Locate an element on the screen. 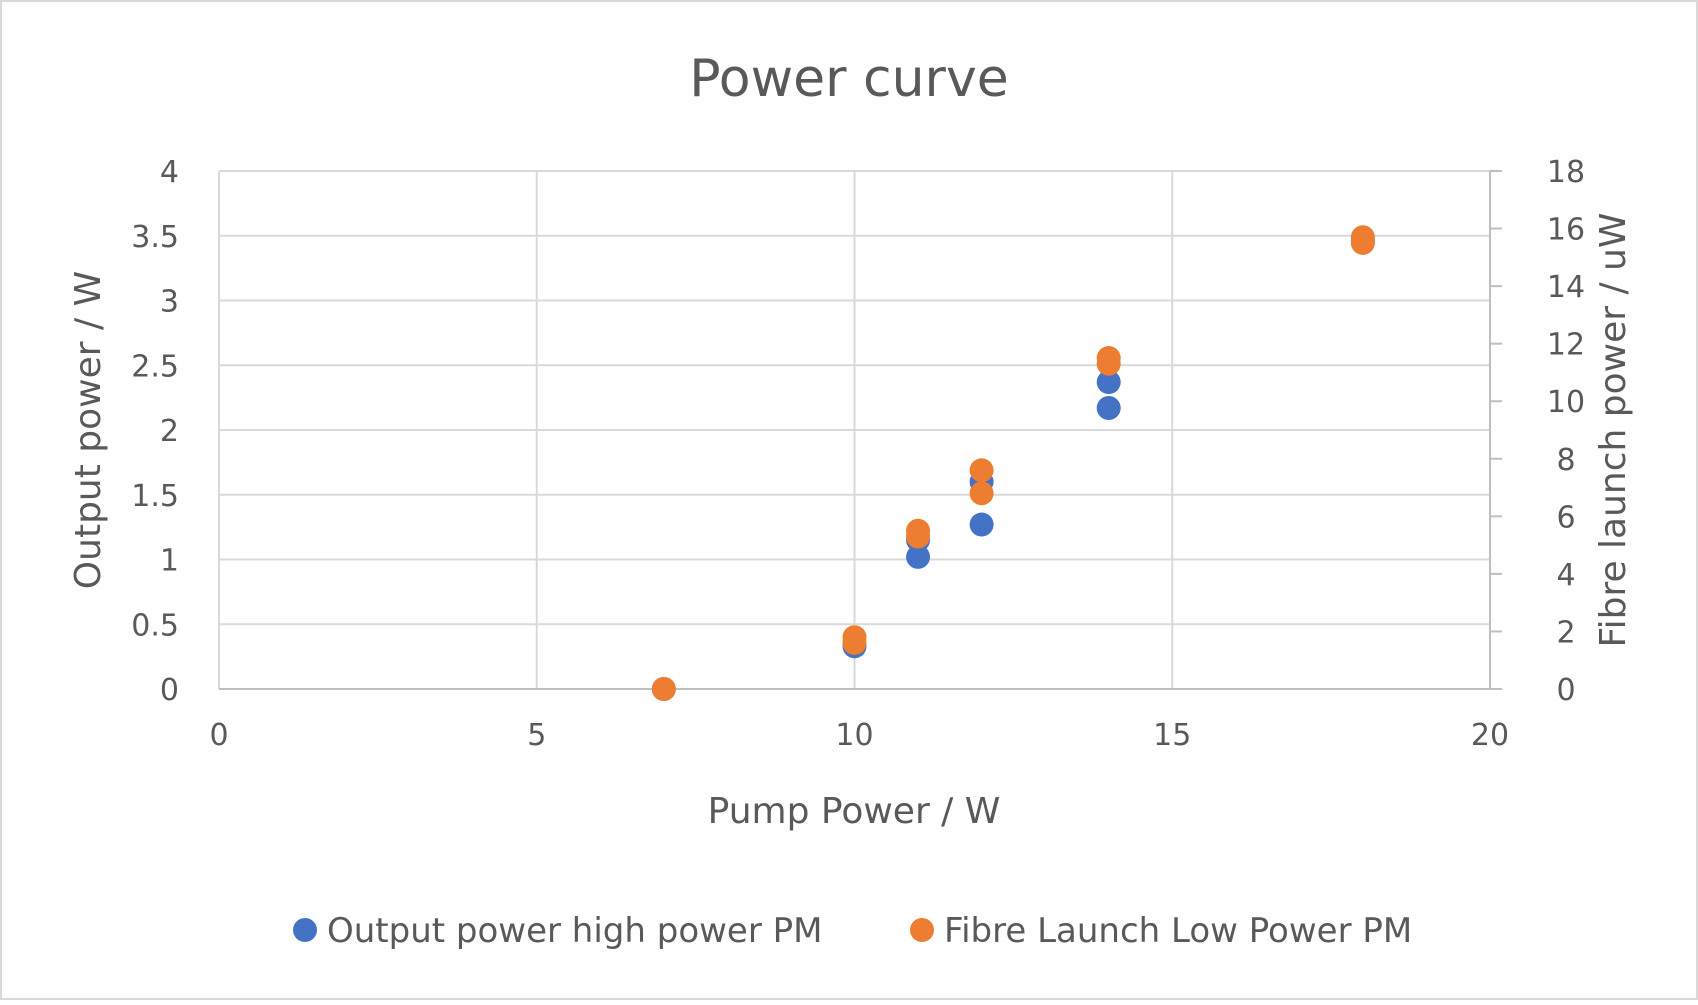  x-tick-label: 0 is located at coordinates (218, 735).